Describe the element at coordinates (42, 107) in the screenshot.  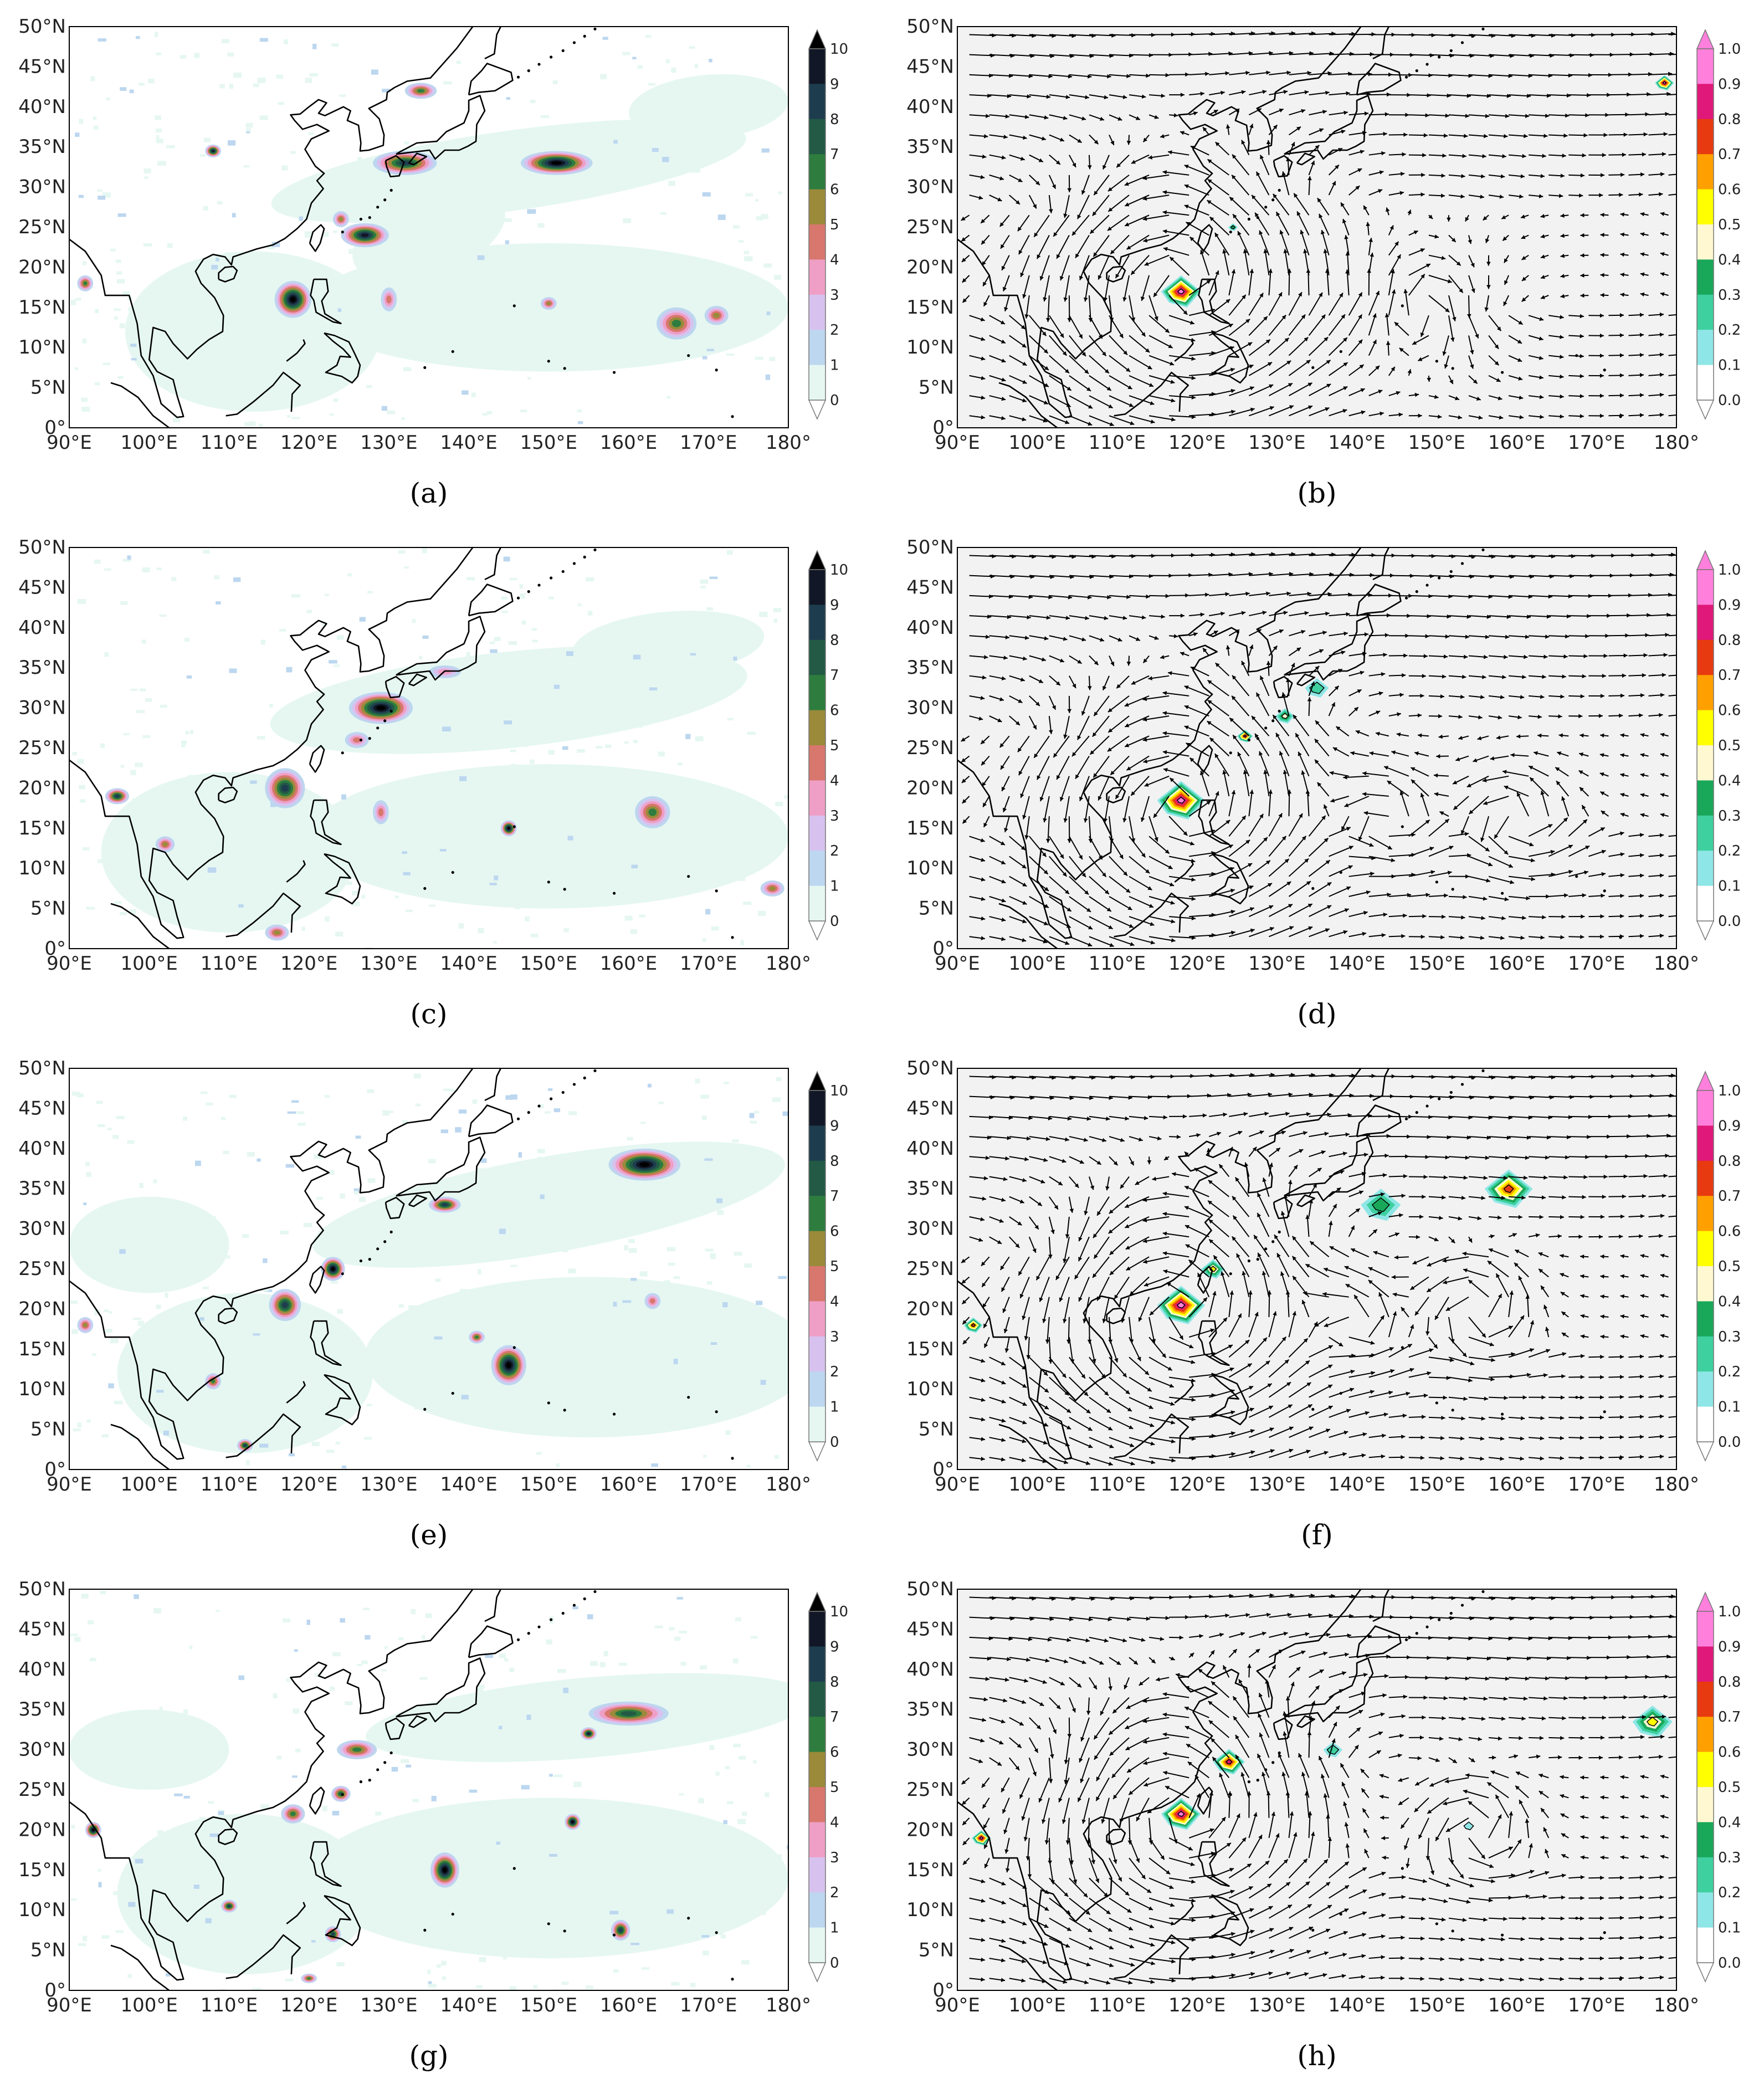
I see `lat-tick-label: 40°N` at that location.